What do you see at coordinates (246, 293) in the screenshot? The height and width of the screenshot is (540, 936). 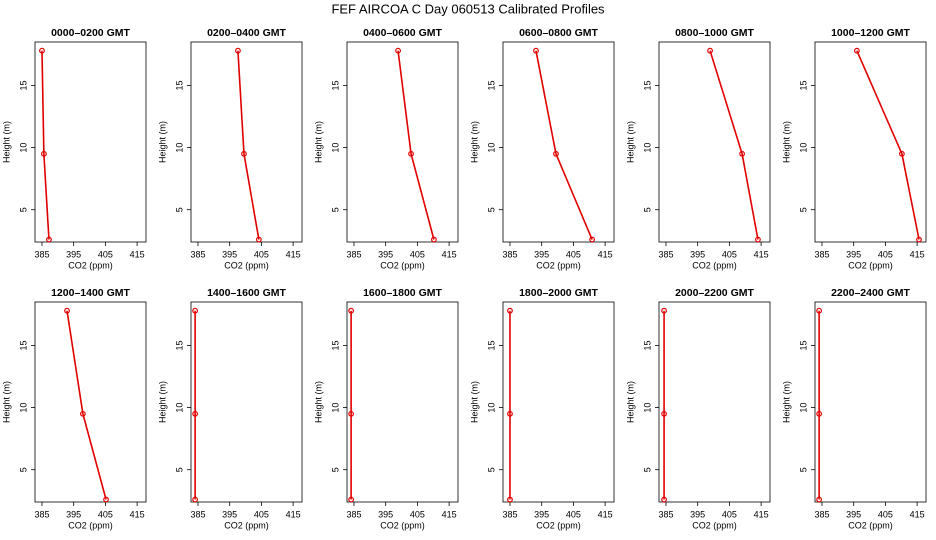 I see `panel-title: 1400–1600 GMT` at bounding box center [246, 293].